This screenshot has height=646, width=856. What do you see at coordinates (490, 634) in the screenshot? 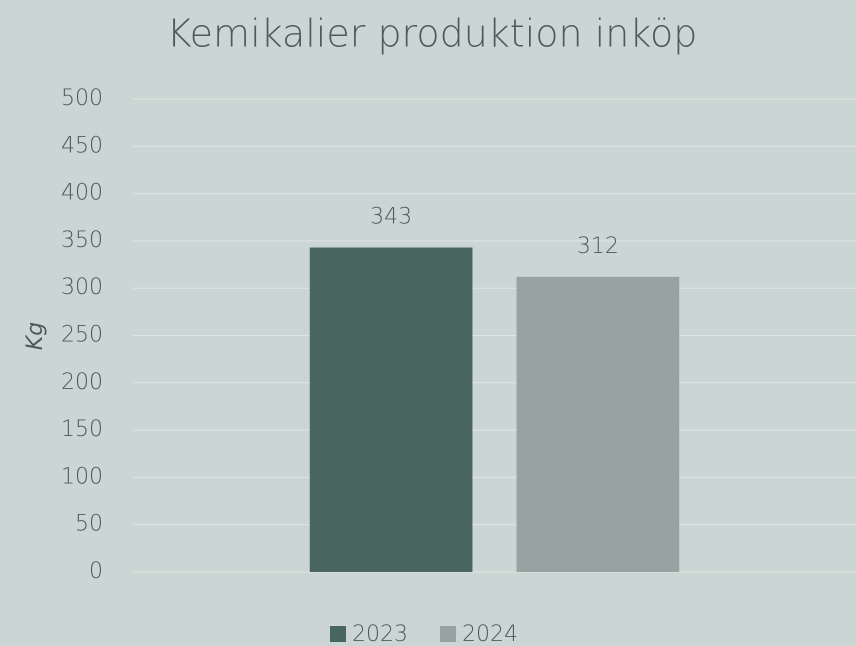
I see `legend-label: 2024` at bounding box center [490, 634].